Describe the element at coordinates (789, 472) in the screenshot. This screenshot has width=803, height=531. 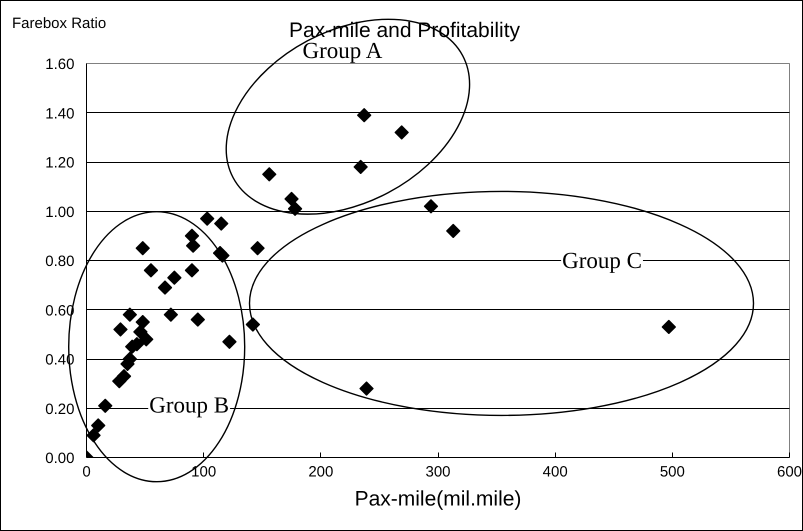
I see `x-tick-label: 600` at that location.